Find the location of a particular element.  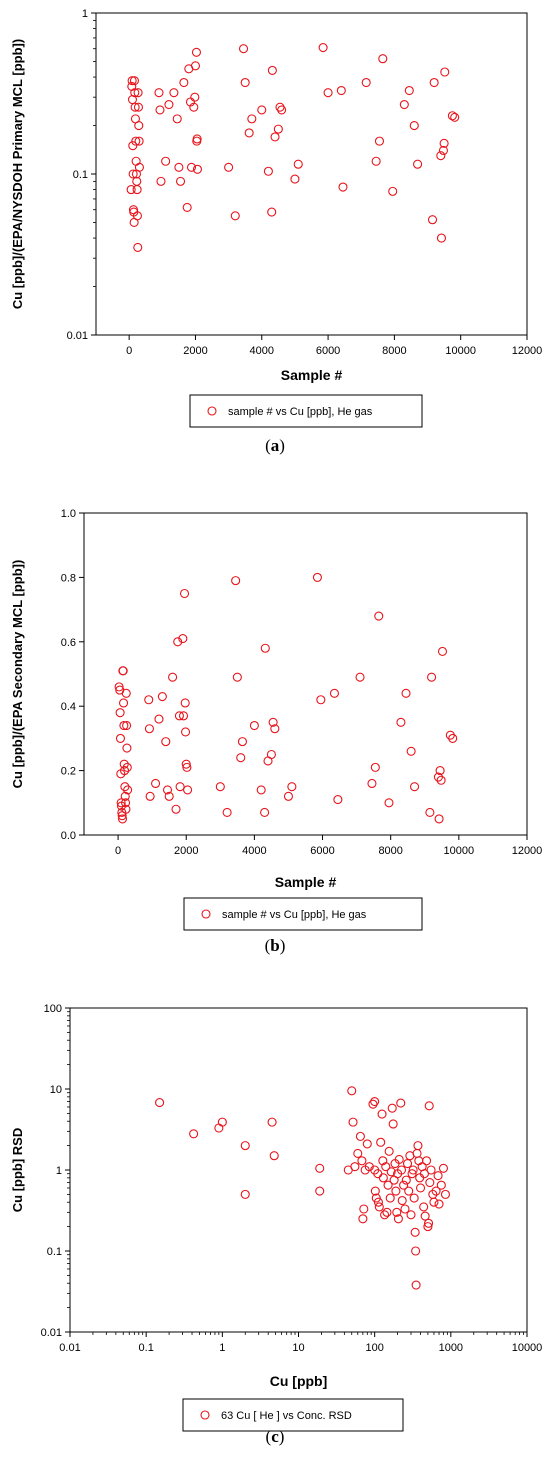

caption-a: (a) is located at coordinates (275, 445).